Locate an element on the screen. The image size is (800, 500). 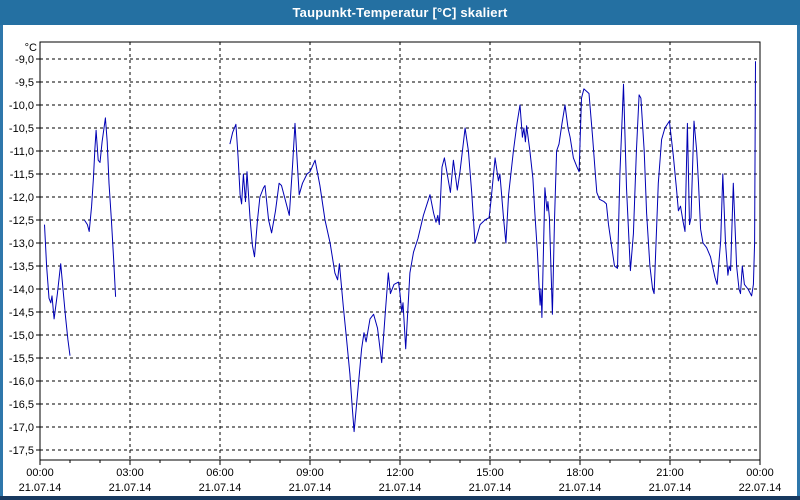
x-tick-time-label: 03:00 is located at coordinates (130, 473).